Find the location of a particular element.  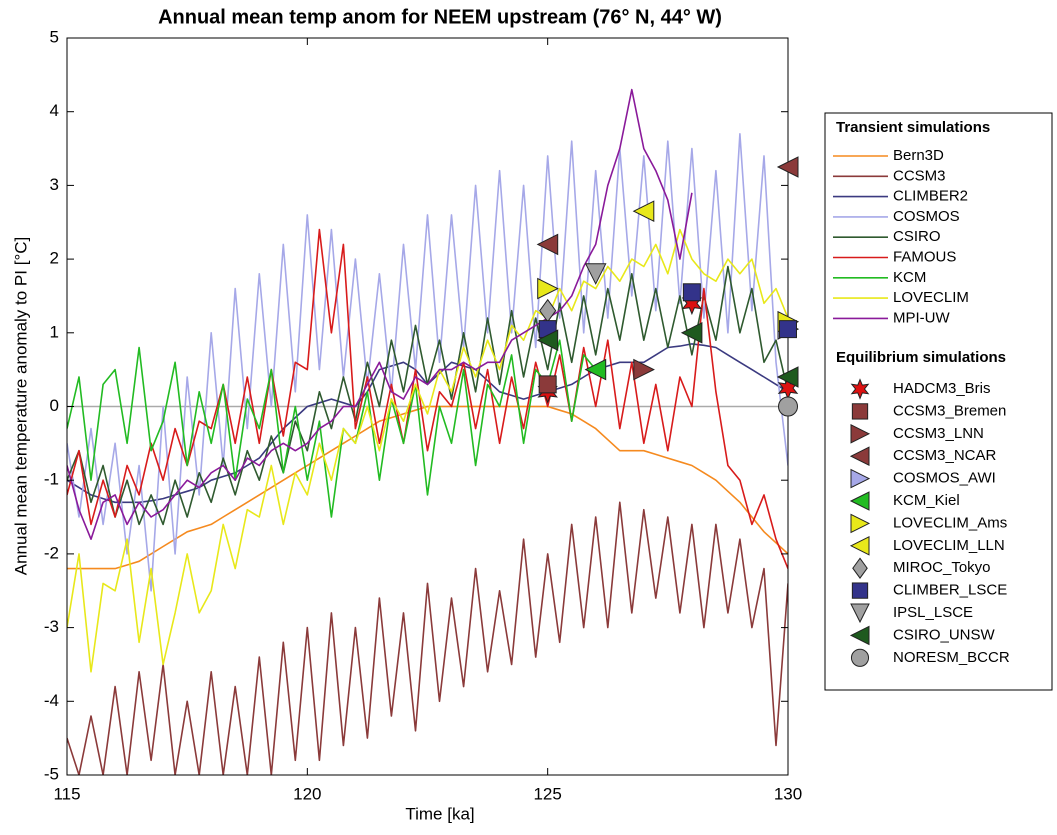

legend-label: CCSM3_Bremen is located at coordinates (949, 410).